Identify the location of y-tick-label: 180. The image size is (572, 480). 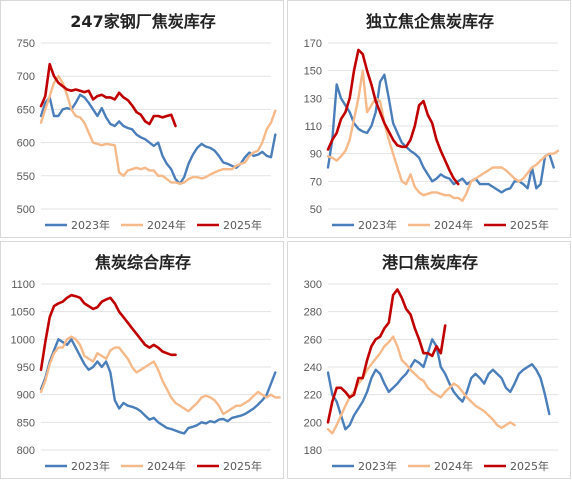
(313, 451).